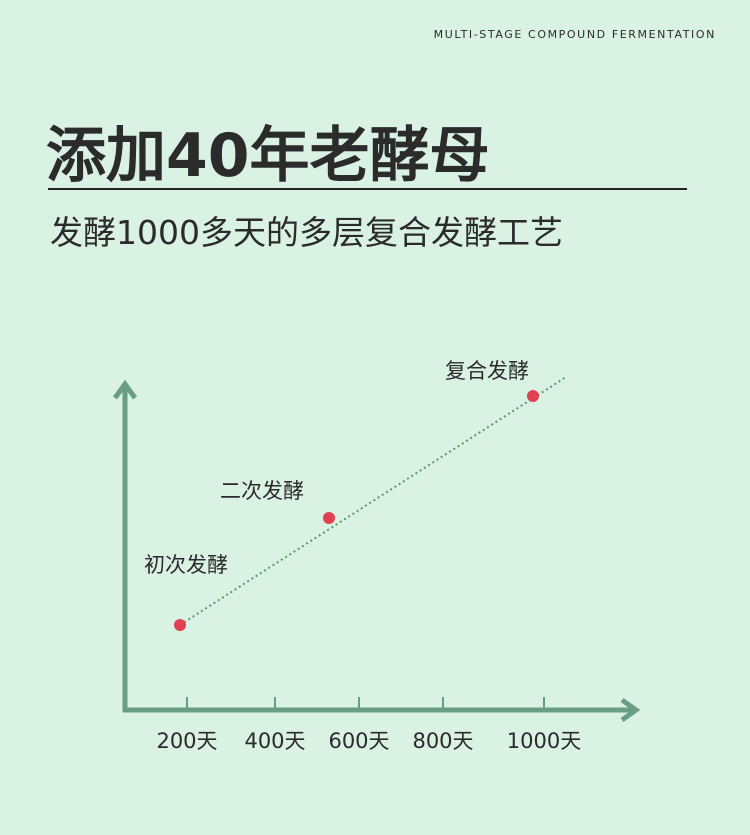  What do you see at coordinates (544, 741) in the screenshot?
I see `tick-label: 1000天` at bounding box center [544, 741].